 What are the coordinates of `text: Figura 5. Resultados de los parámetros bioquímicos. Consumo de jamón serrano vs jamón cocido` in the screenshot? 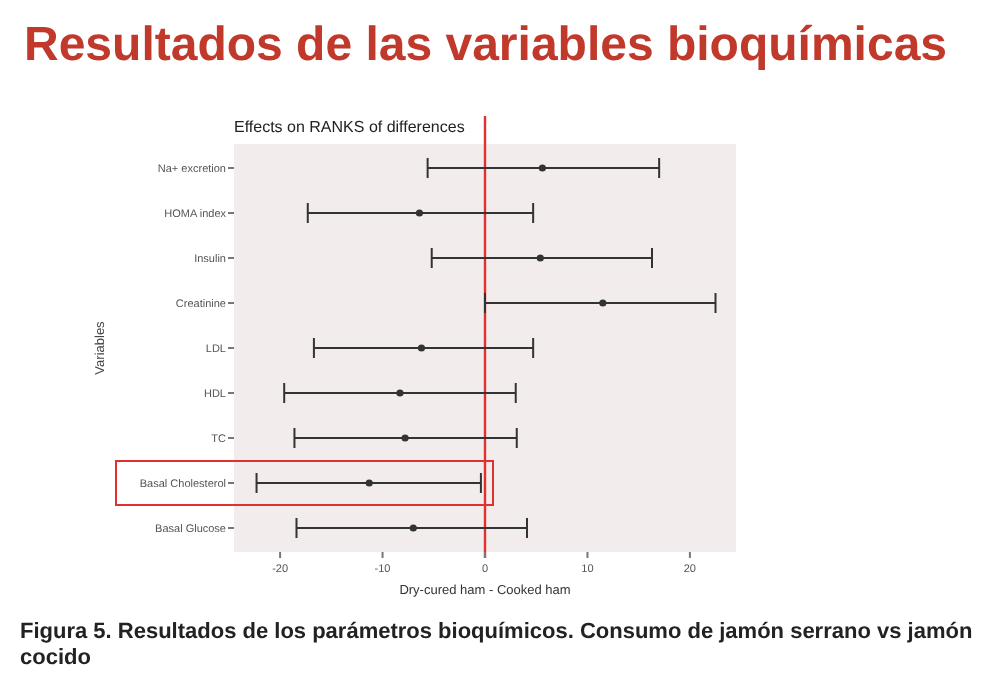 It's located at (497, 646).